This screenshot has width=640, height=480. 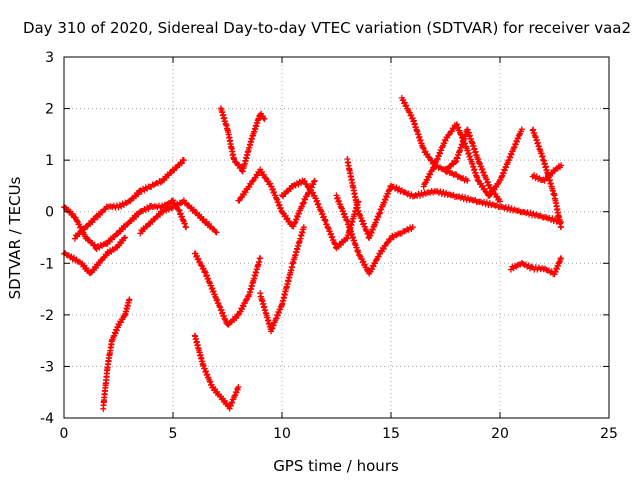 I want to click on y-tick-label: 3, so click(x=49, y=58).